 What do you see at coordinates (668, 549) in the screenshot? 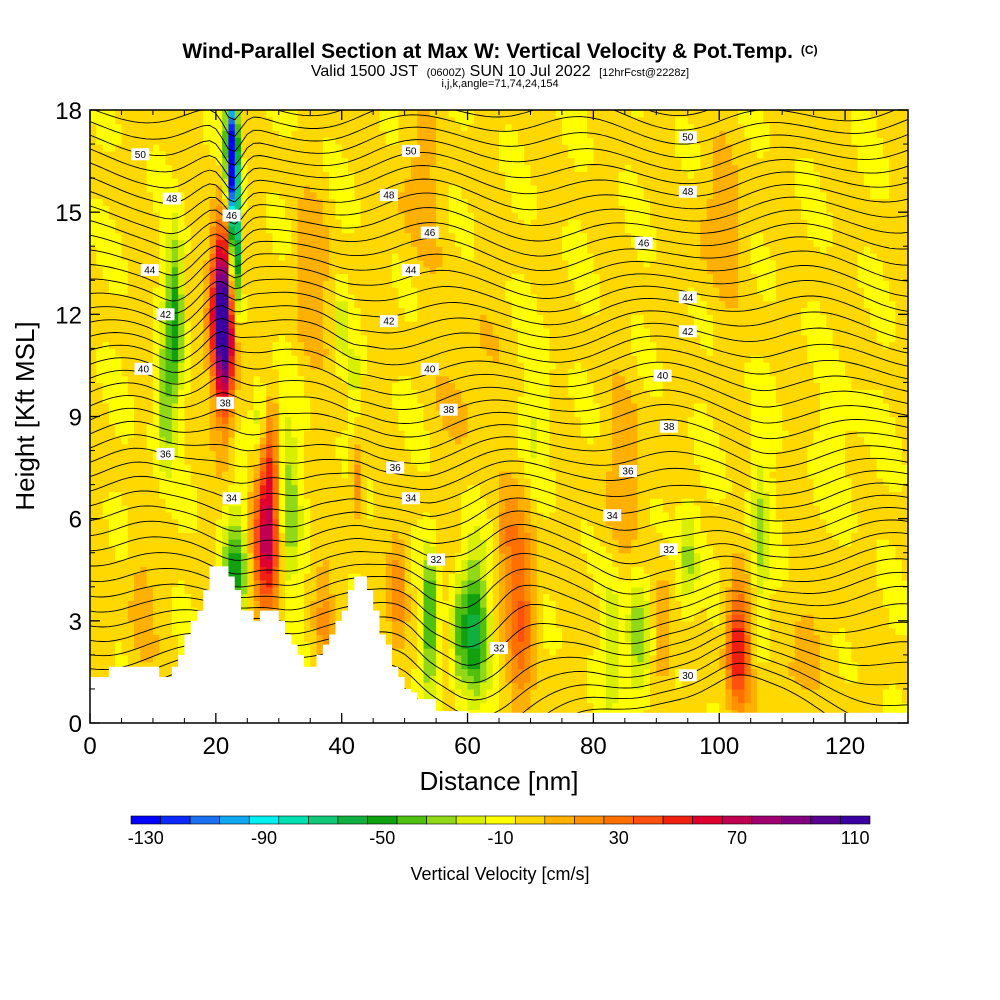
I see `theta-label: 32` at bounding box center [668, 549].